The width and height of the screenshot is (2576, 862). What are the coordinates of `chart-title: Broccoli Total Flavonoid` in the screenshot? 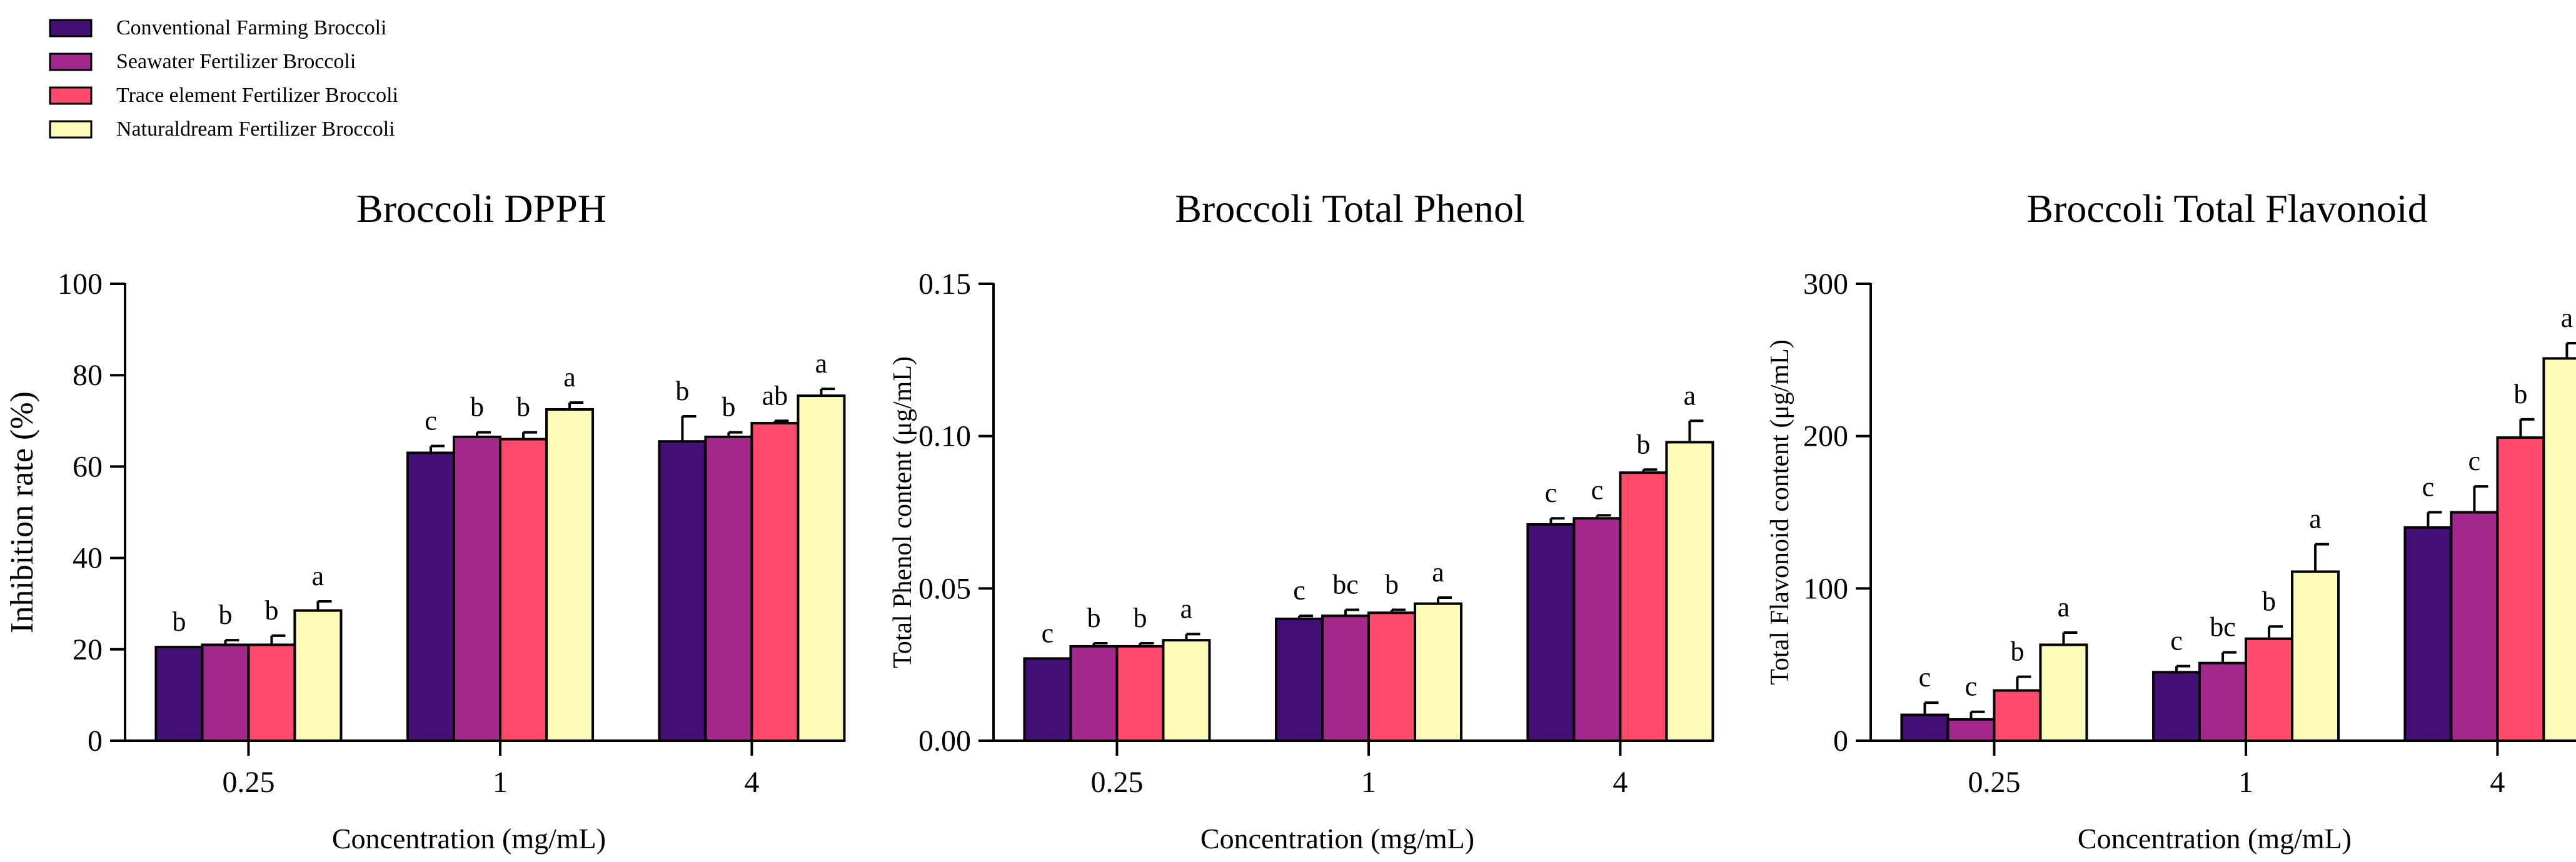 It's located at (2226, 209).